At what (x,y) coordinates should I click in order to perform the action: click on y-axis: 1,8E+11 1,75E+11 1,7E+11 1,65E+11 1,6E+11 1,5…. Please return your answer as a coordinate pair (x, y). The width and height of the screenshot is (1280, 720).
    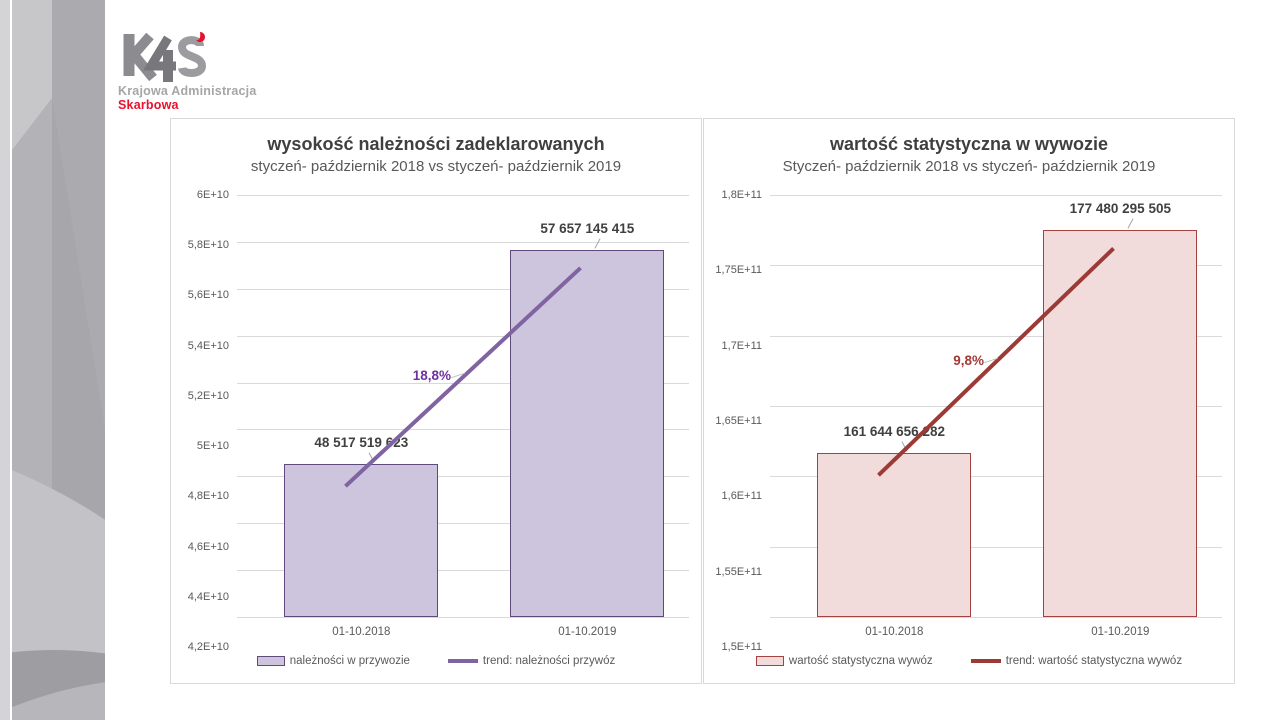
    Looking at the image, I should click on (741, 421).